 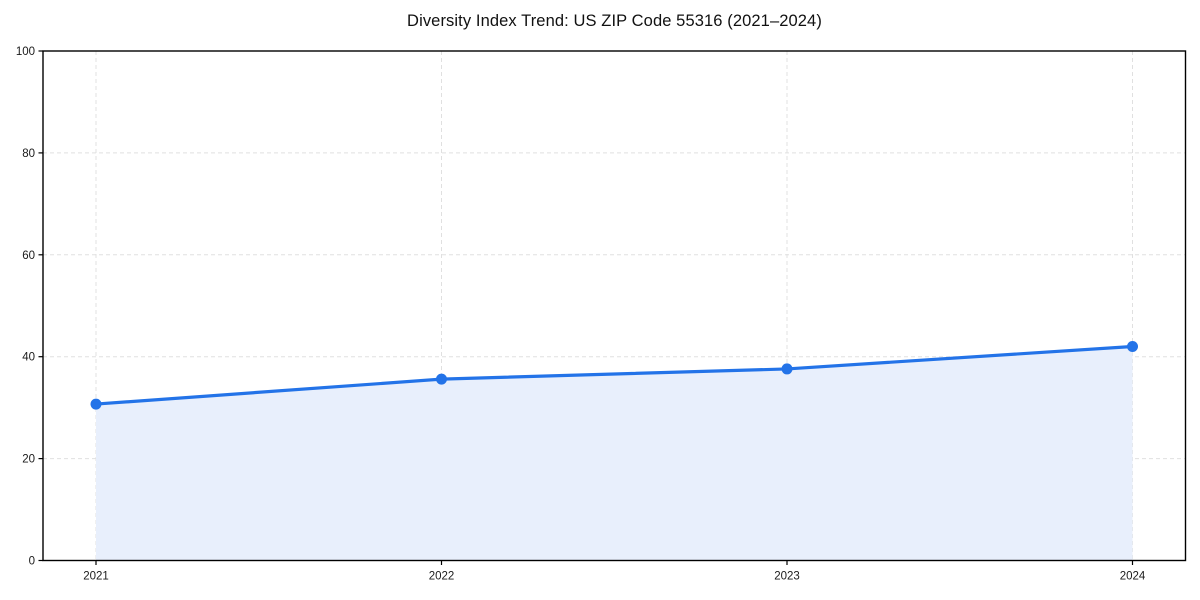 I want to click on x-tick-label: 2024, so click(x=1133, y=577).